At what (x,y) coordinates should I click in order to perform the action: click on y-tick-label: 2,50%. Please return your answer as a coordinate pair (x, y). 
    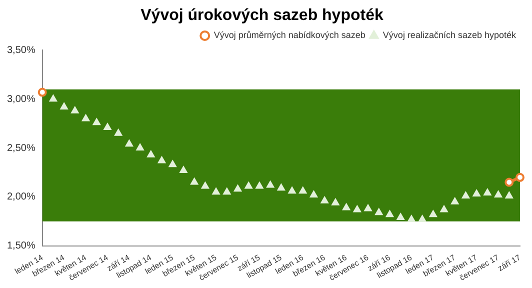
    Looking at the image, I should click on (21, 148).